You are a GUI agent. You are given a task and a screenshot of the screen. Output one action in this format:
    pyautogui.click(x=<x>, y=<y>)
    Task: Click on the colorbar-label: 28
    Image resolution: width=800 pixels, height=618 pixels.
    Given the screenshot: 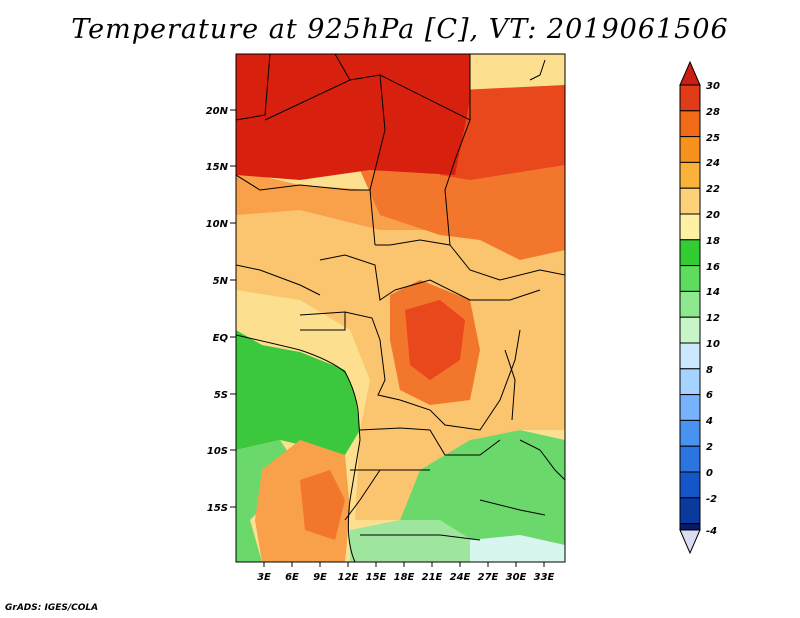 What is the action you would take?
    pyautogui.click(x=713, y=112)
    